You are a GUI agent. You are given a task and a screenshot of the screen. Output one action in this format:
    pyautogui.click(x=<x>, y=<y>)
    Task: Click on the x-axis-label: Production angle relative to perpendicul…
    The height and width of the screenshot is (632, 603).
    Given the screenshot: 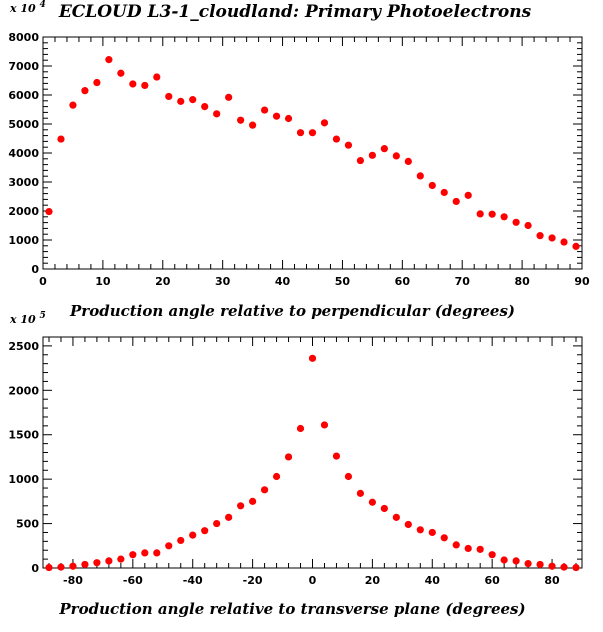 What is the action you would take?
    pyautogui.click(x=292, y=311)
    